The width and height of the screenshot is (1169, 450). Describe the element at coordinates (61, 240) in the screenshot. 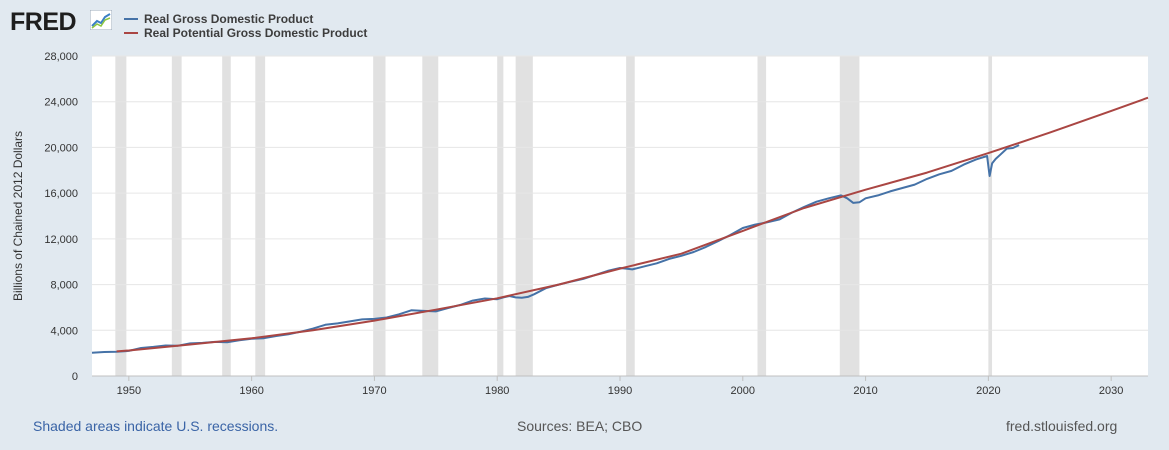

I see `y-tick-label-3: 12,000` at that location.